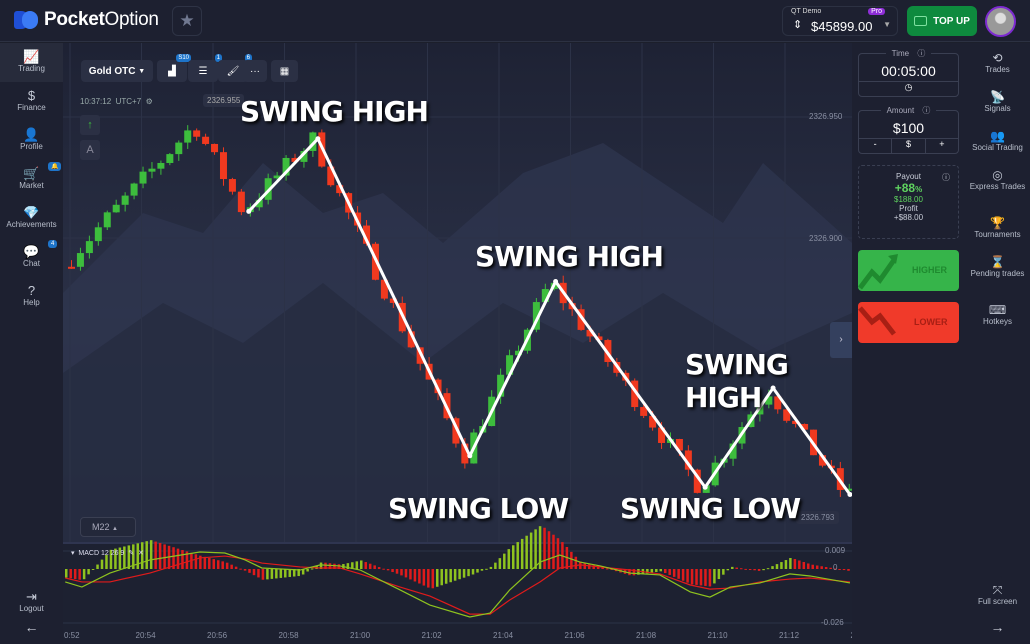 The image size is (1030, 644). I want to click on sidebar-item-trades: ⟲ Trades, so click(997, 66).